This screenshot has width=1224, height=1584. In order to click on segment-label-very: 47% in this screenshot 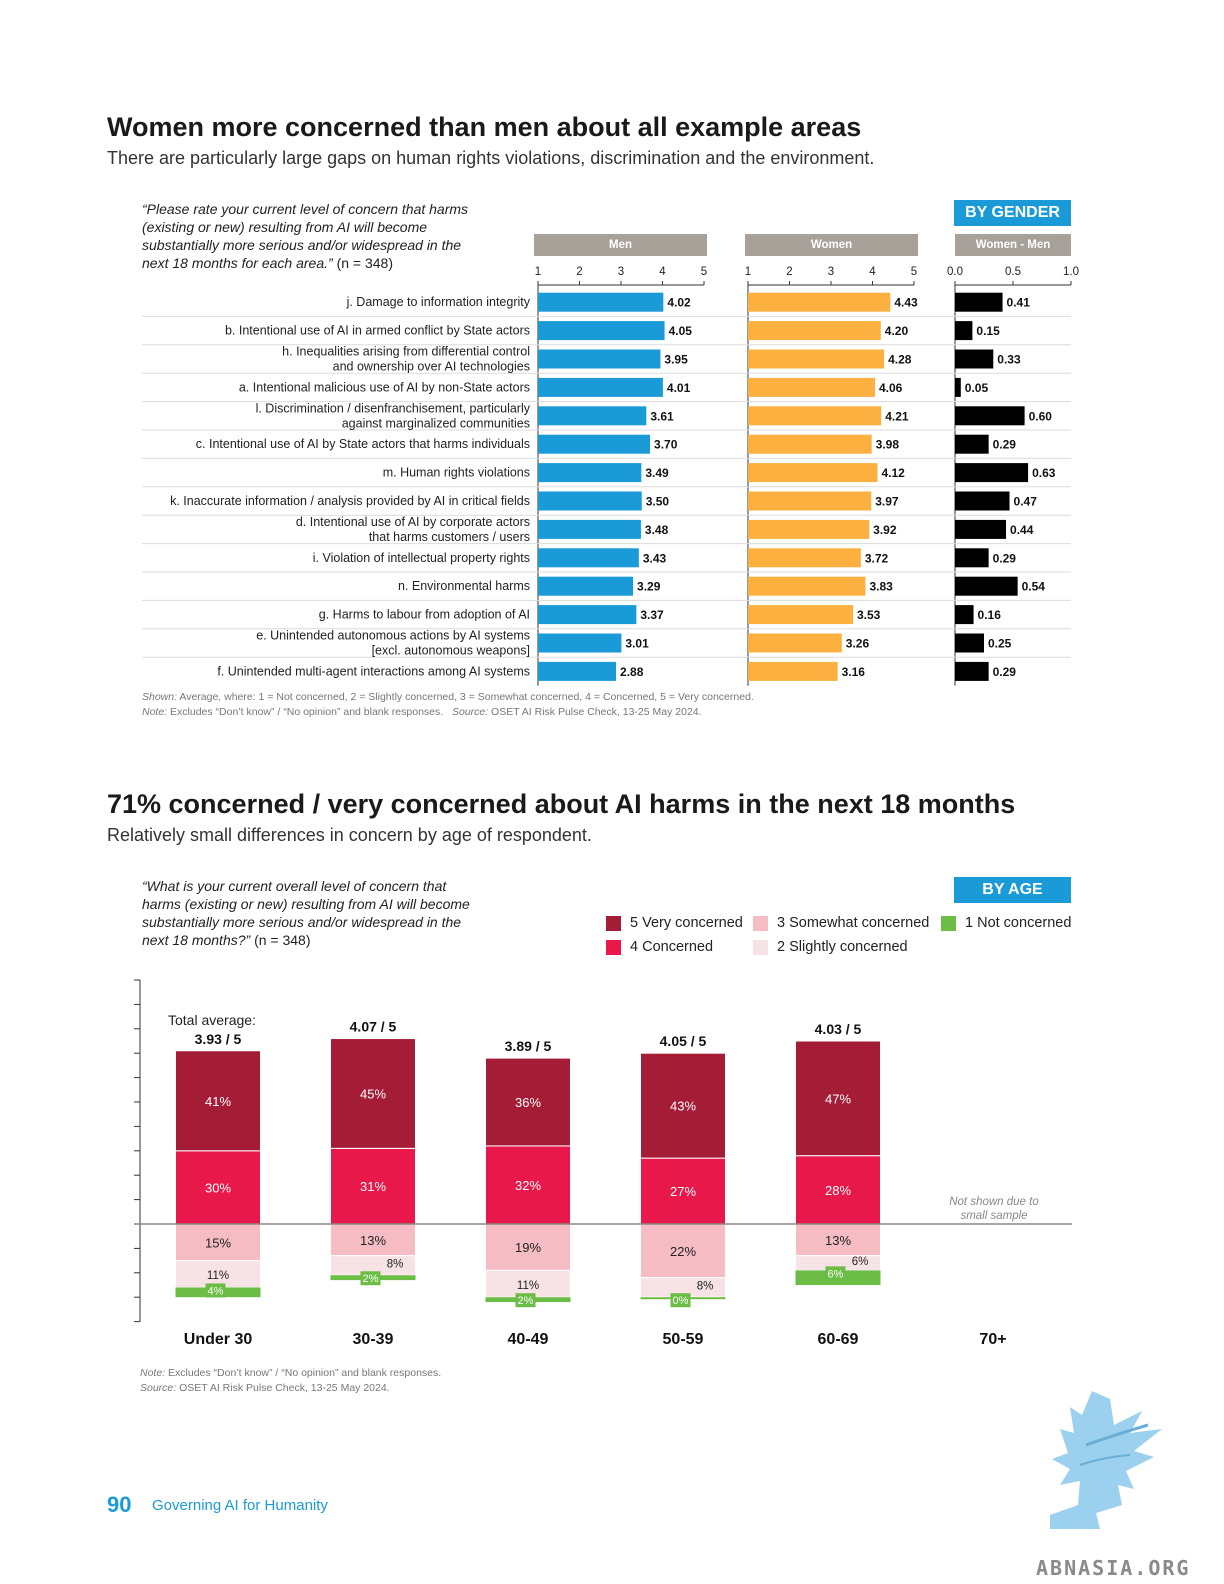, I will do `click(838, 1098)`.